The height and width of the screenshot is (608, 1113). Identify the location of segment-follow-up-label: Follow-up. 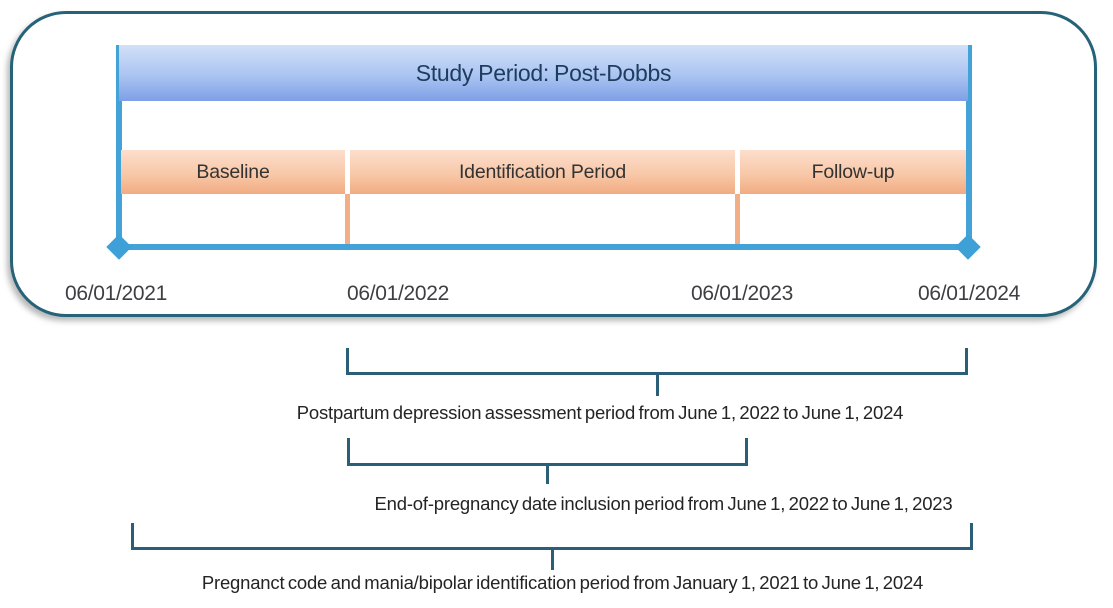
(853, 171).